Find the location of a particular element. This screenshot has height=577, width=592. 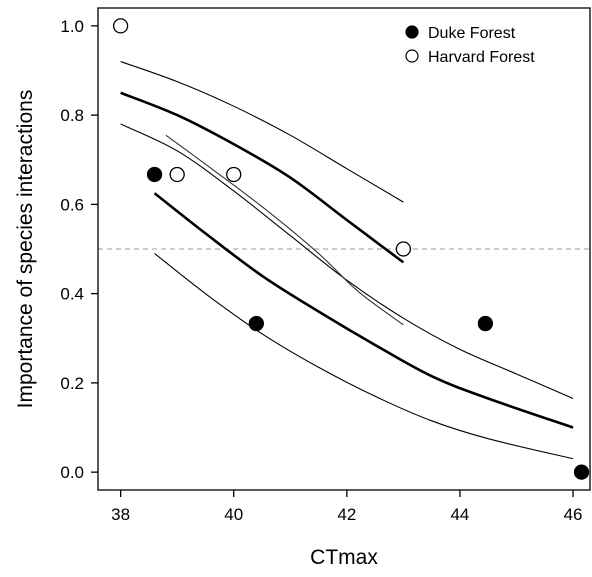

harvard-forest-lower-ci-line is located at coordinates (284, 230).